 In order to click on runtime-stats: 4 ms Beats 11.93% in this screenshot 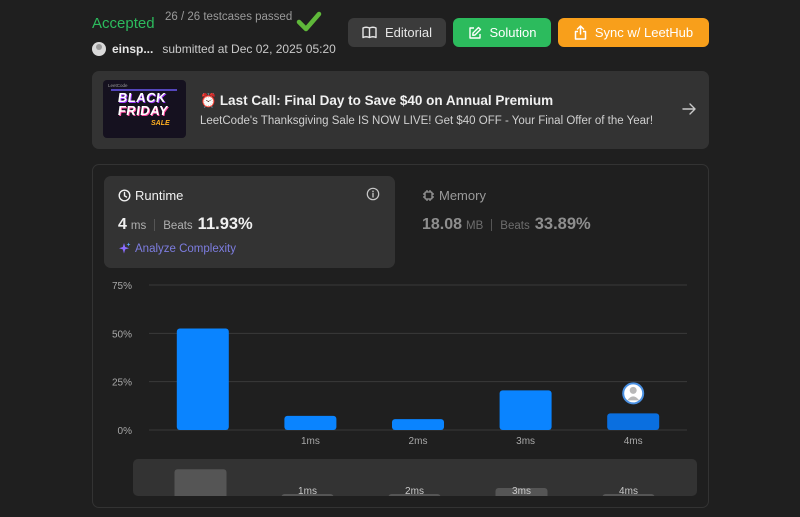, I will do `click(185, 224)`.